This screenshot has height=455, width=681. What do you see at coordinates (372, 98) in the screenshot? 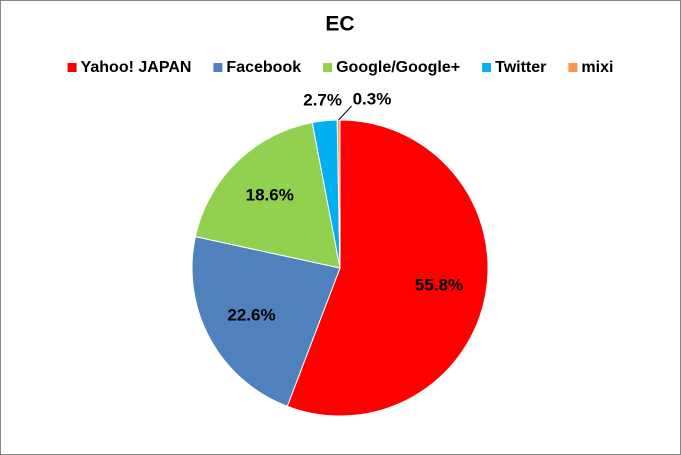
I see `data-label: 0.3%` at bounding box center [372, 98].